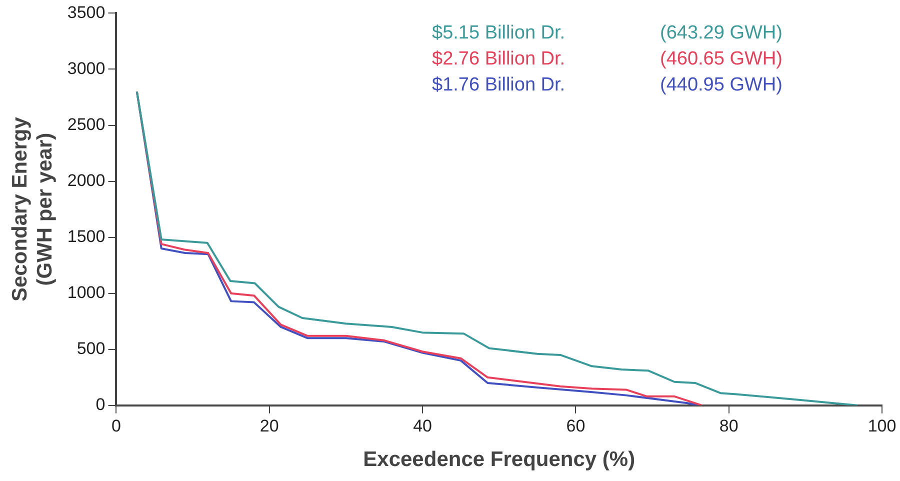 The width and height of the screenshot is (900, 481). Describe the element at coordinates (422, 426) in the screenshot. I see `x-tick-label: 40` at that location.